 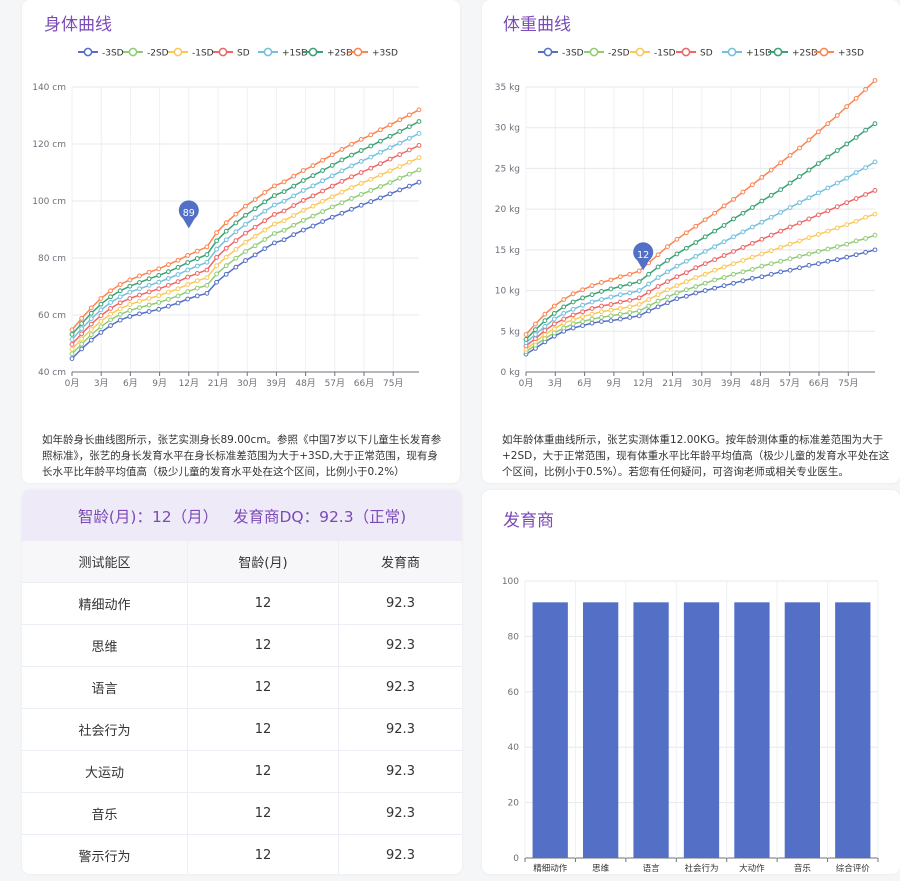 What do you see at coordinates (851, 54) in the screenshot?
I see `legend-label: +3SD` at bounding box center [851, 54].